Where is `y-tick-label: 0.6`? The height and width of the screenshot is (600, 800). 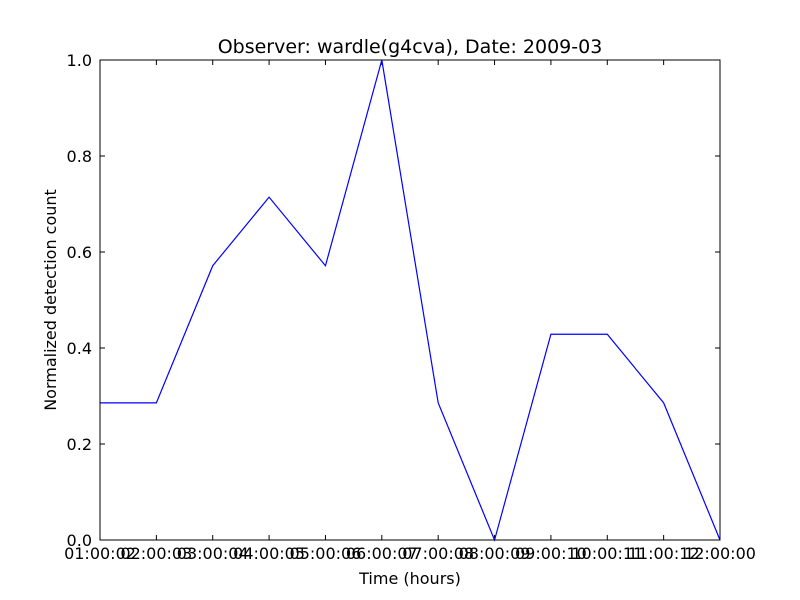
y-tick-label: 0.6 is located at coordinates (79, 252).